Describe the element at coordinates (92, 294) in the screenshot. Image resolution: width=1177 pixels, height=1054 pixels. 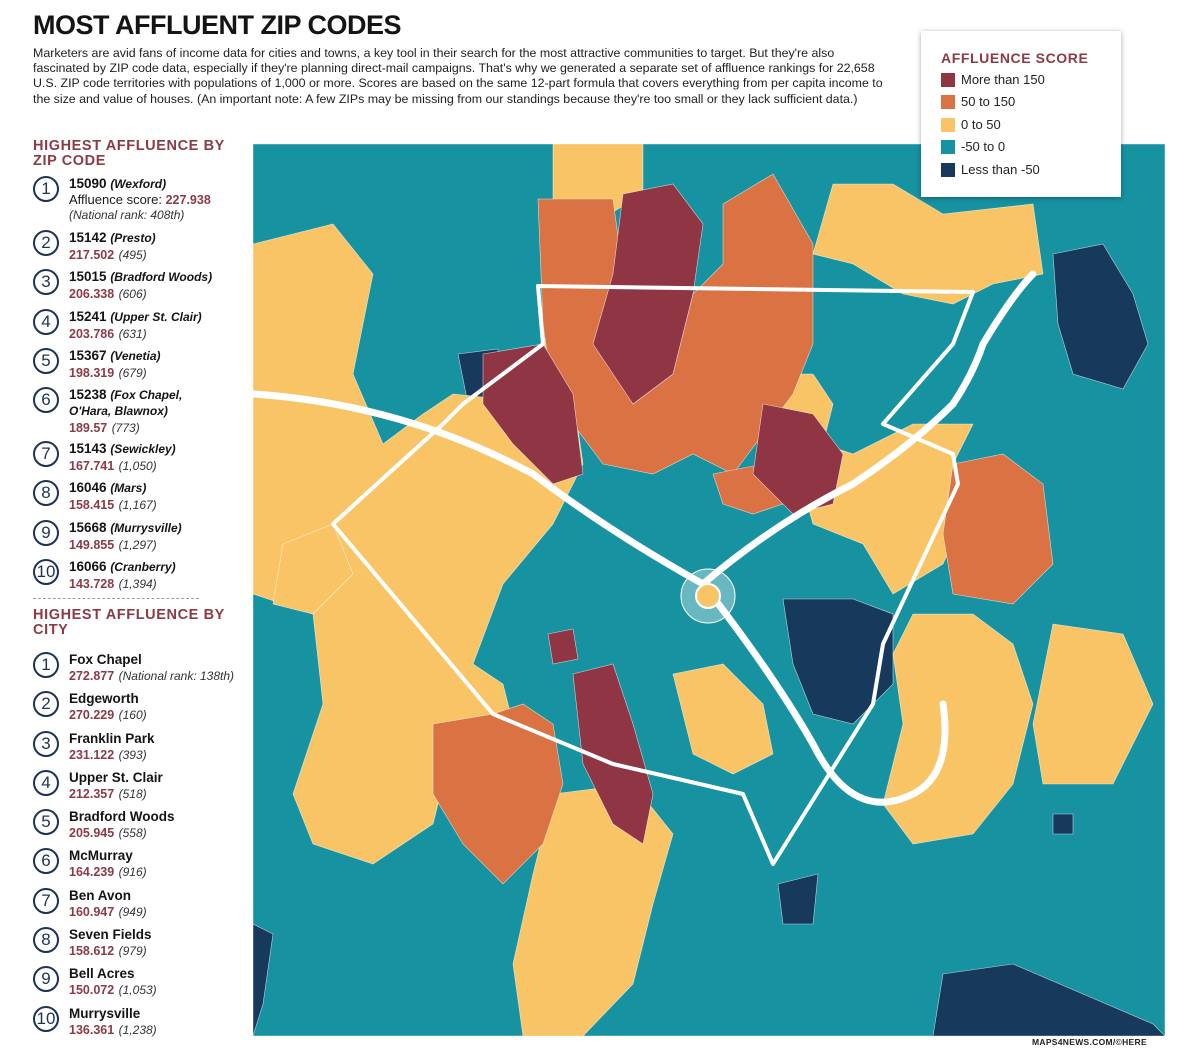
I see `affluence-score: 206.338` at that location.